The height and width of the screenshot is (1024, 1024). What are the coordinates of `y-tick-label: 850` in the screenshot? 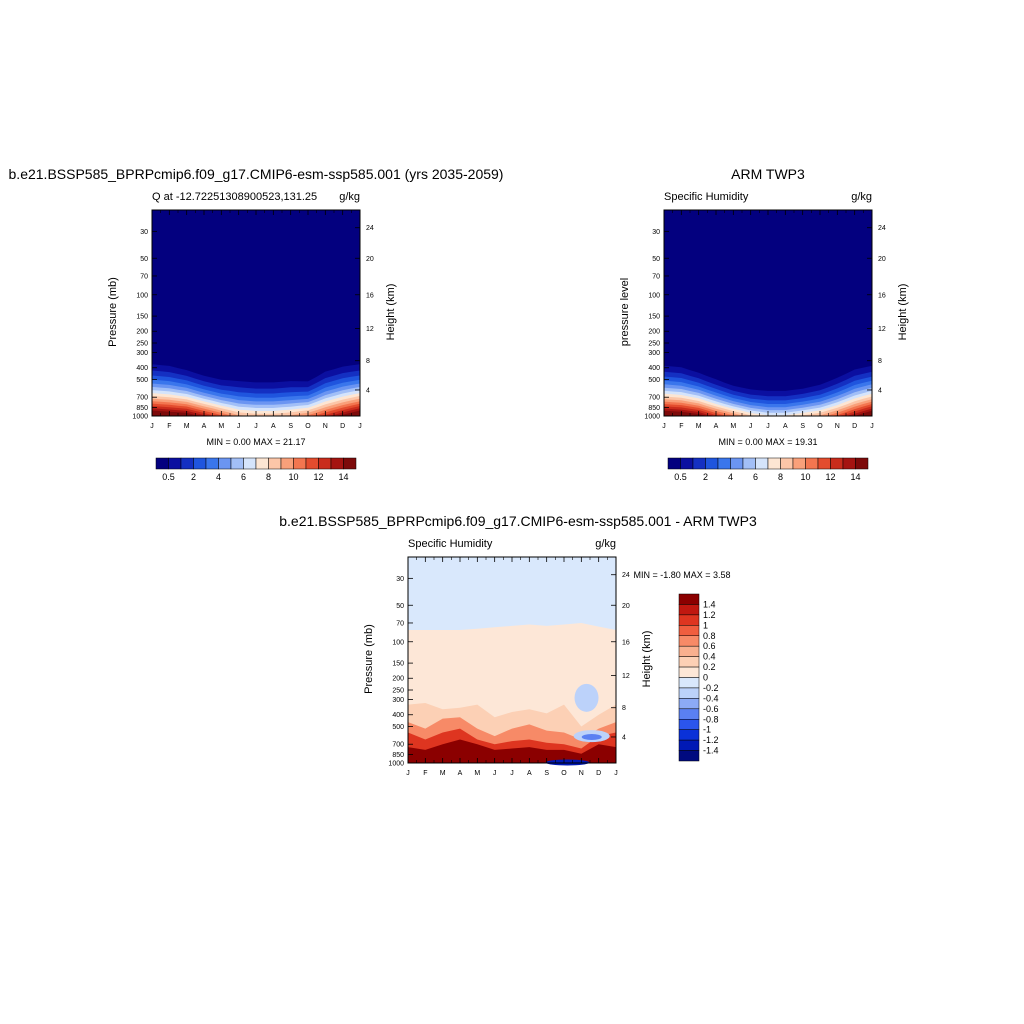 It's located at (398, 755).